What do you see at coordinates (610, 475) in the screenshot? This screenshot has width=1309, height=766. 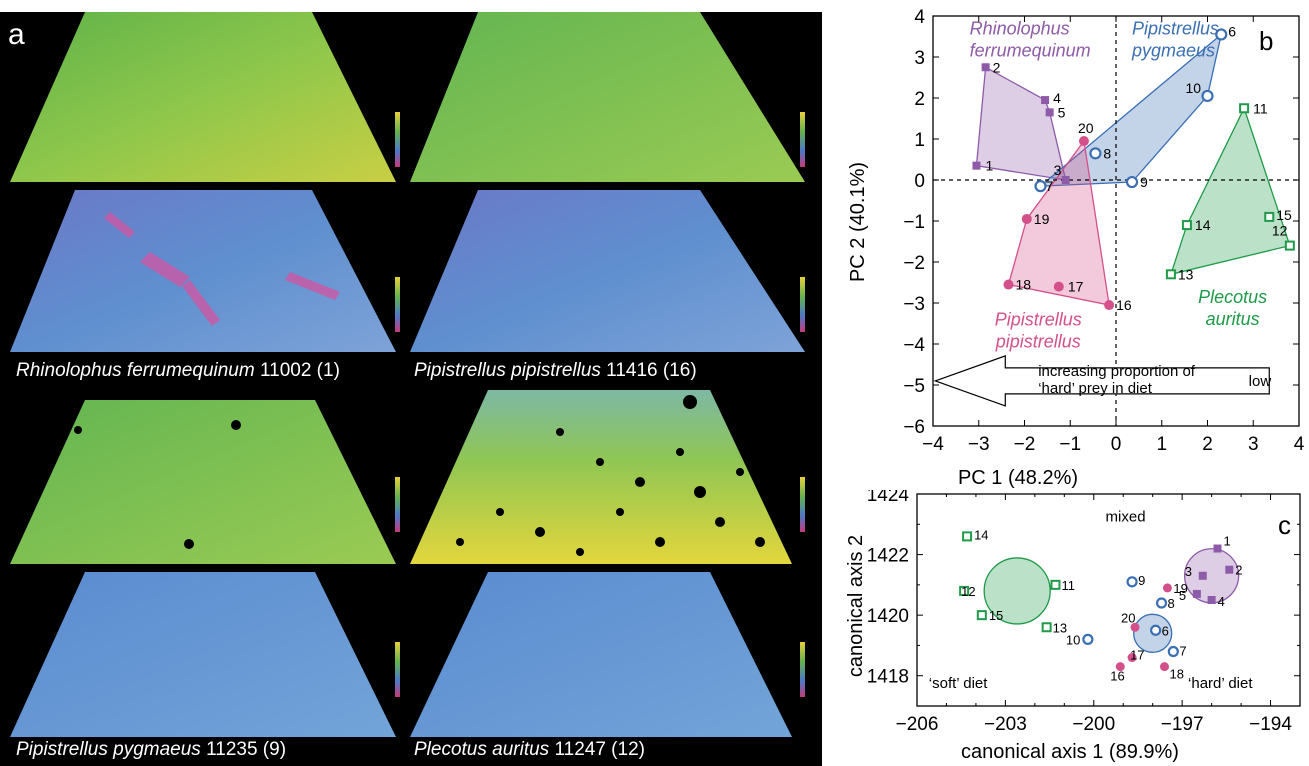 I see `black-pits` at bounding box center [610, 475].